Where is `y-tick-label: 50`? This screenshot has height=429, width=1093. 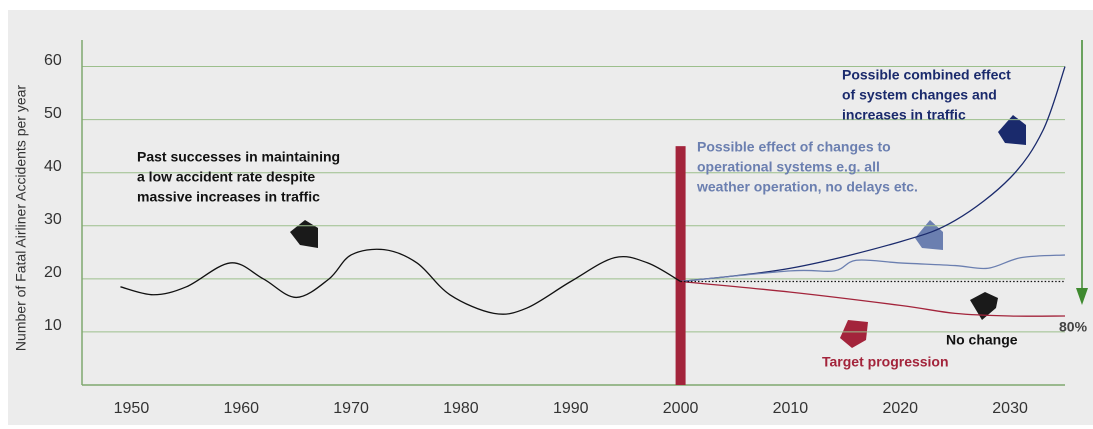
y-tick-label: 50 is located at coordinates (53, 113).